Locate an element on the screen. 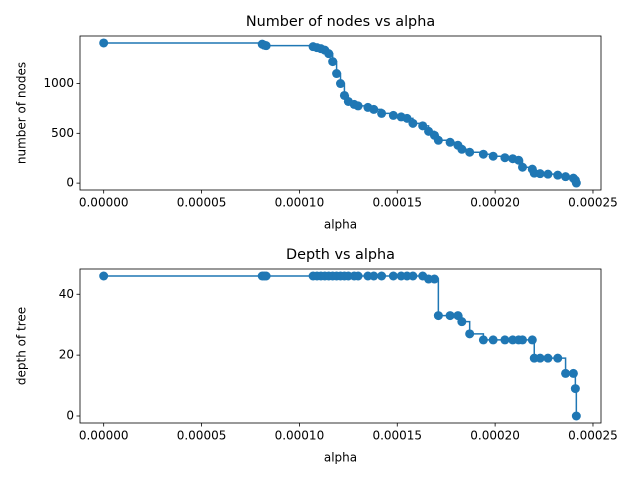  y-axis-label: number of nodes is located at coordinates (22, 113).